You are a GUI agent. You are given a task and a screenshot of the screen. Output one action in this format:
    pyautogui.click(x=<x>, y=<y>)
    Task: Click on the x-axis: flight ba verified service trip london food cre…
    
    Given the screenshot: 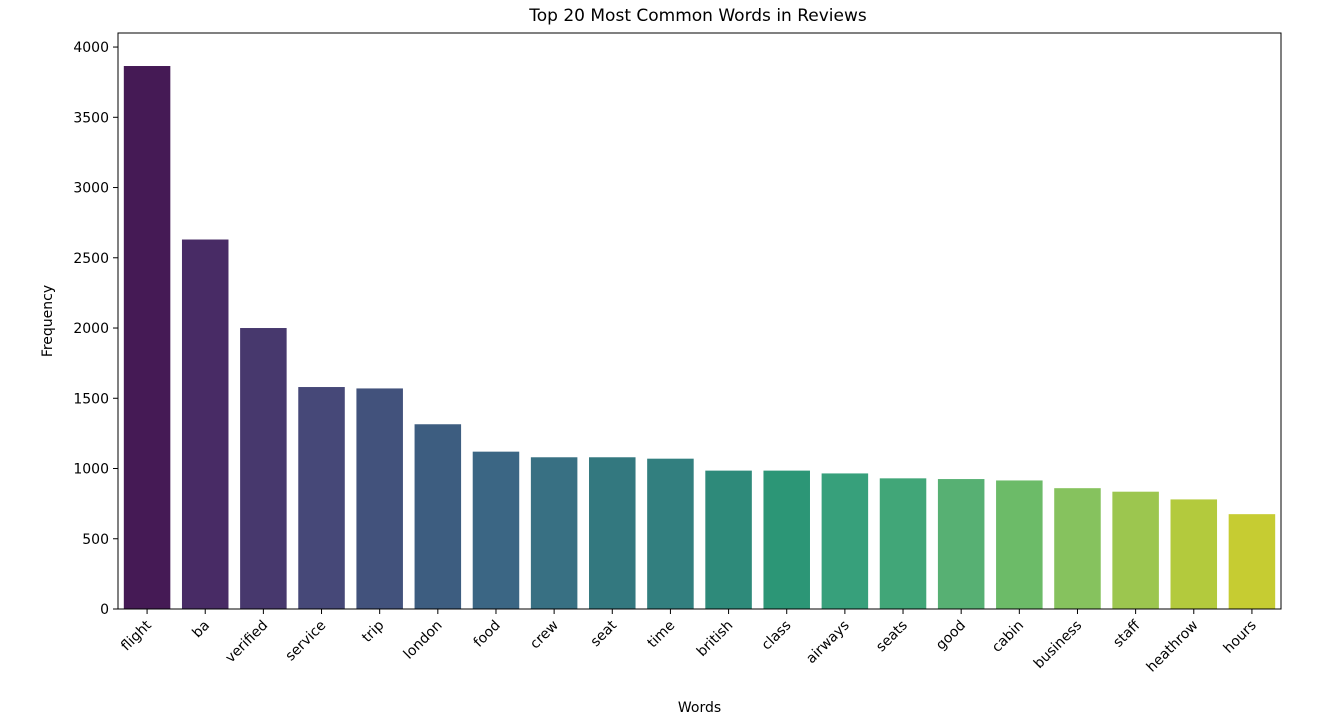 What is the action you would take?
    pyautogui.click(x=689, y=642)
    